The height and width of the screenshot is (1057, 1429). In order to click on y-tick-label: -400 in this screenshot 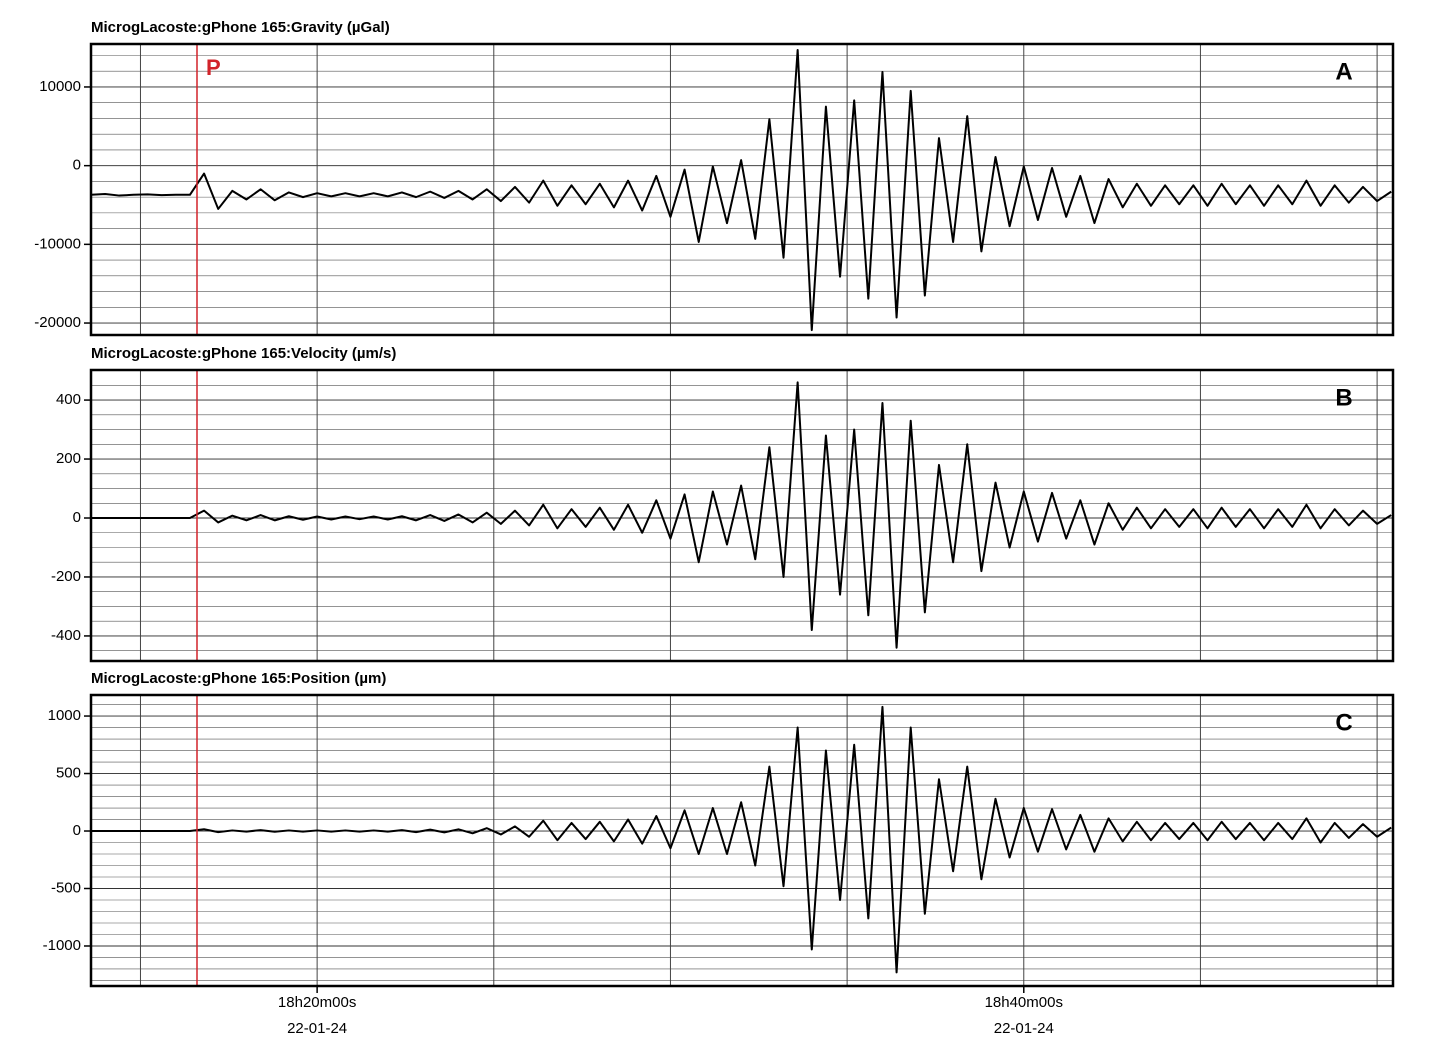, I will do `click(66, 635)`.